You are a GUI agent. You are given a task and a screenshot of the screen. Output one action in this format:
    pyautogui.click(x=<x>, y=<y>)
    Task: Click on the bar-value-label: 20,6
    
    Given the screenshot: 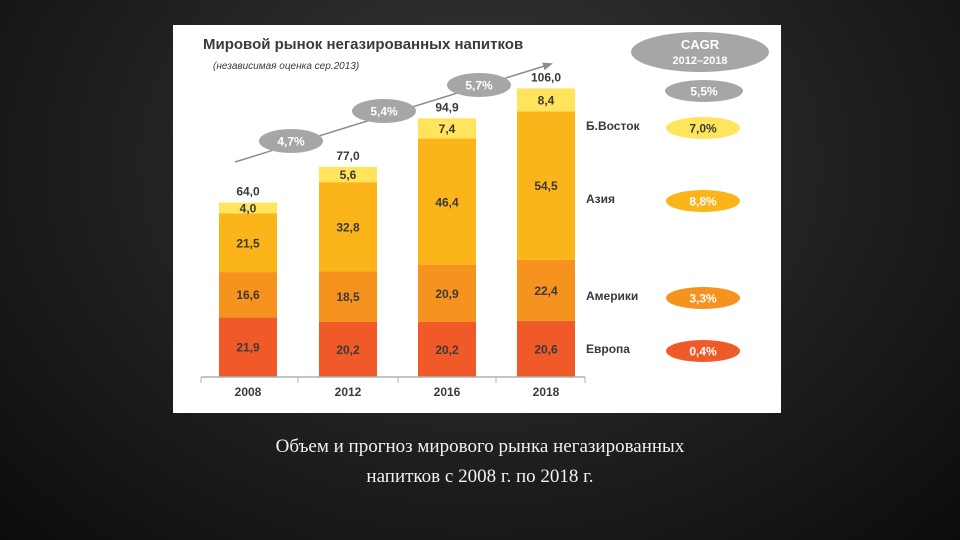 What is the action you would take?
    pyautogui.click(x=546, y=349)
    